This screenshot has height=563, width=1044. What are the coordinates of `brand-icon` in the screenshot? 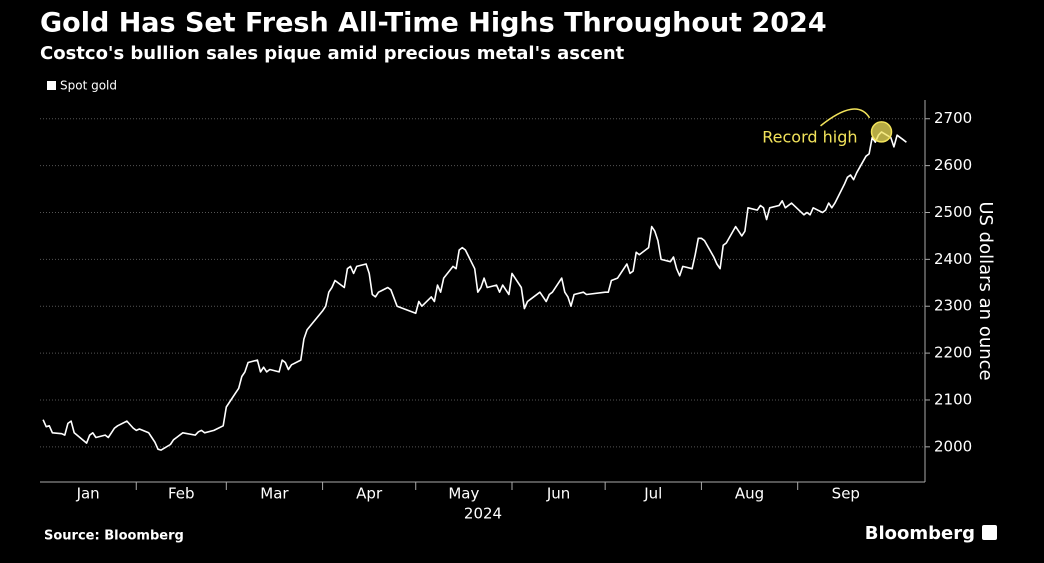 It's located at (989, 532).